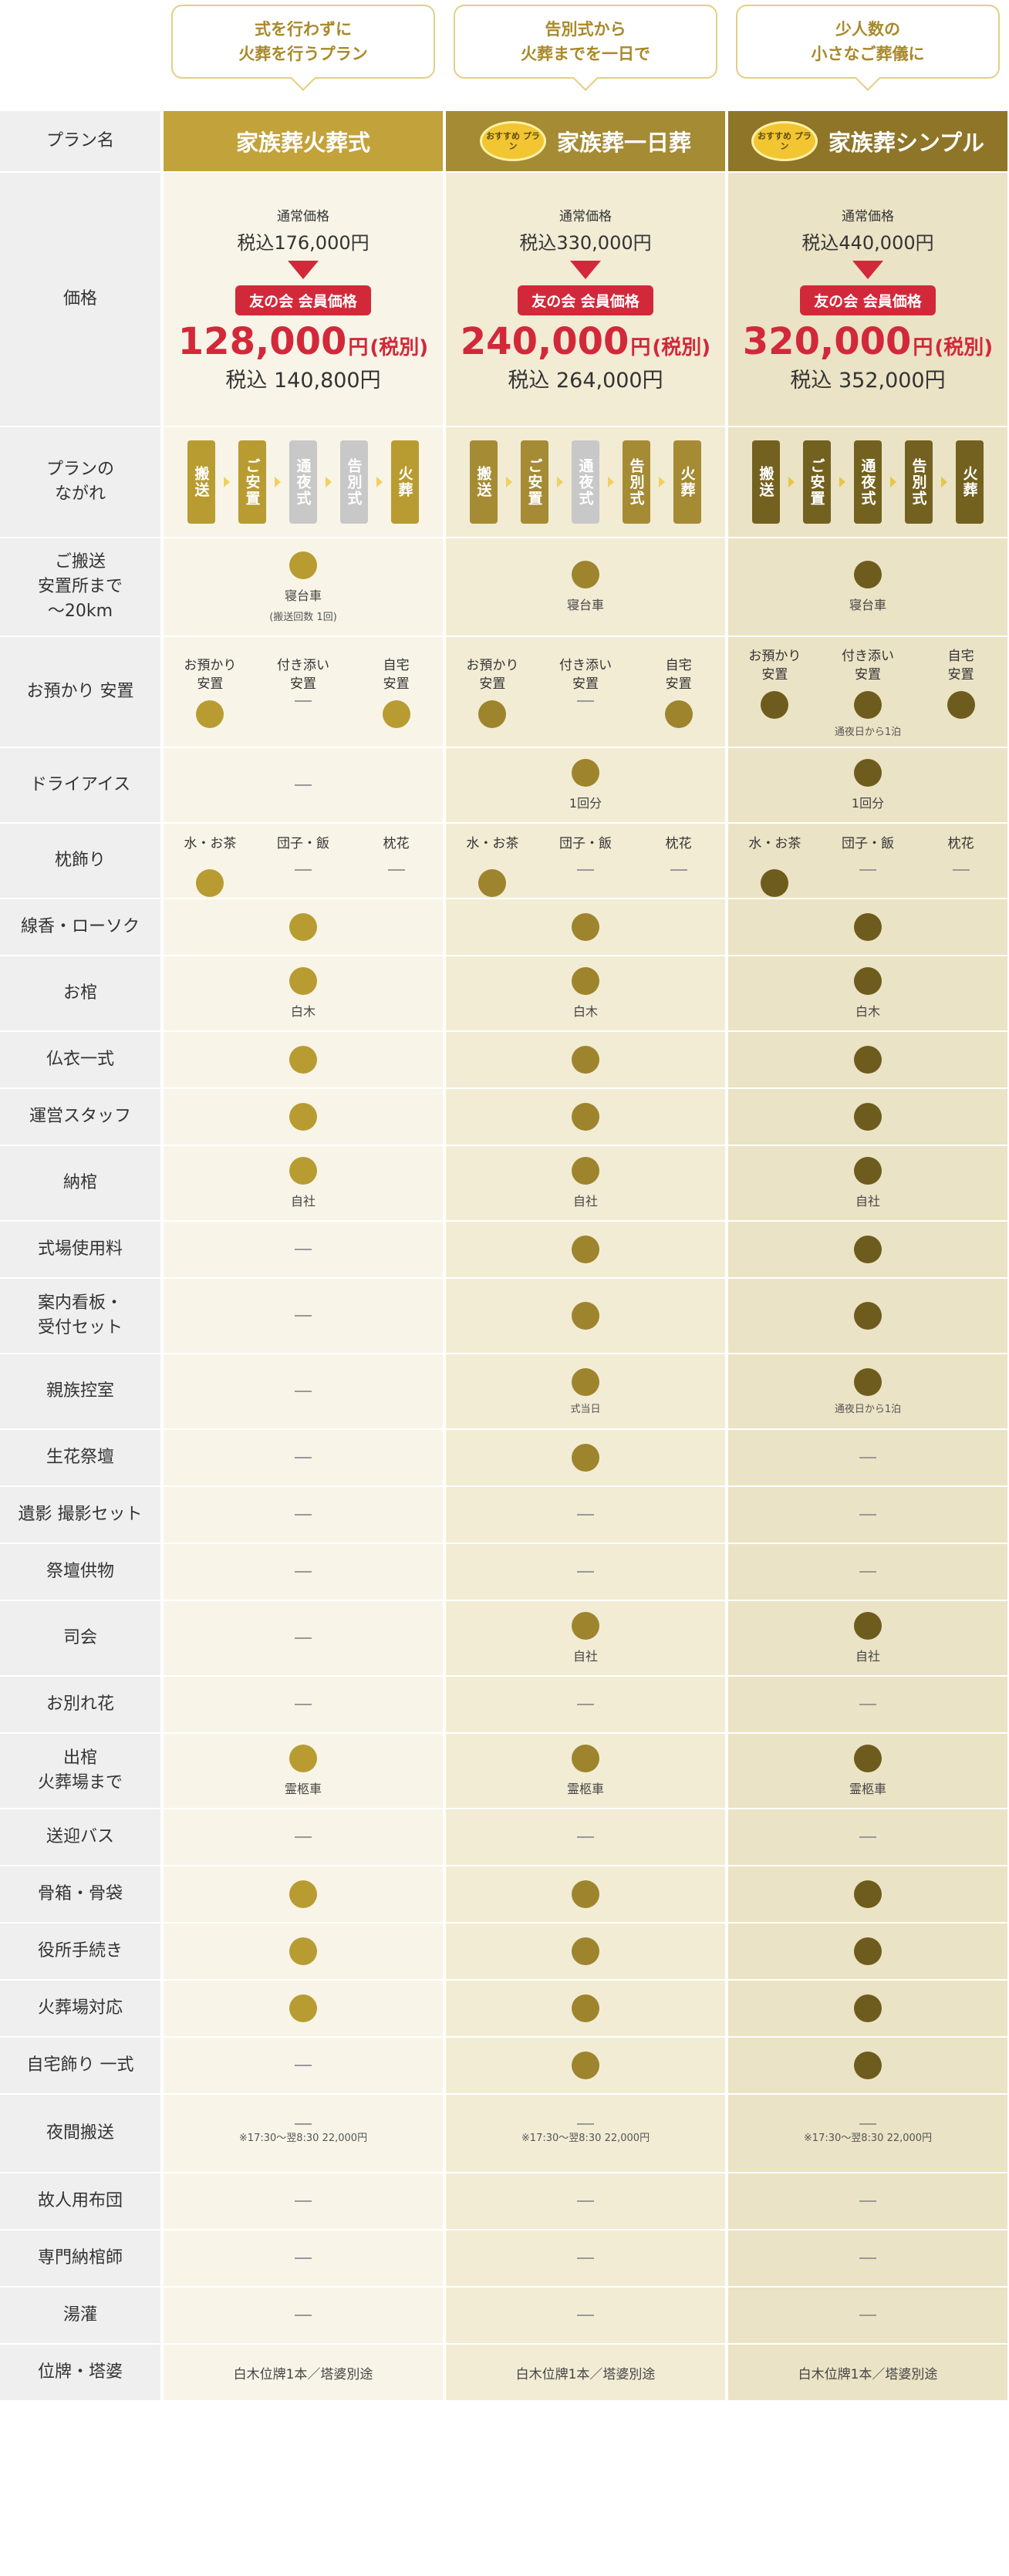 This screenshot has height=2576, width=1009. I want to click on feature-row: 出棺 火葬場まで 霊柩車 霊柩車 霊柩車, so click(504, 1771).